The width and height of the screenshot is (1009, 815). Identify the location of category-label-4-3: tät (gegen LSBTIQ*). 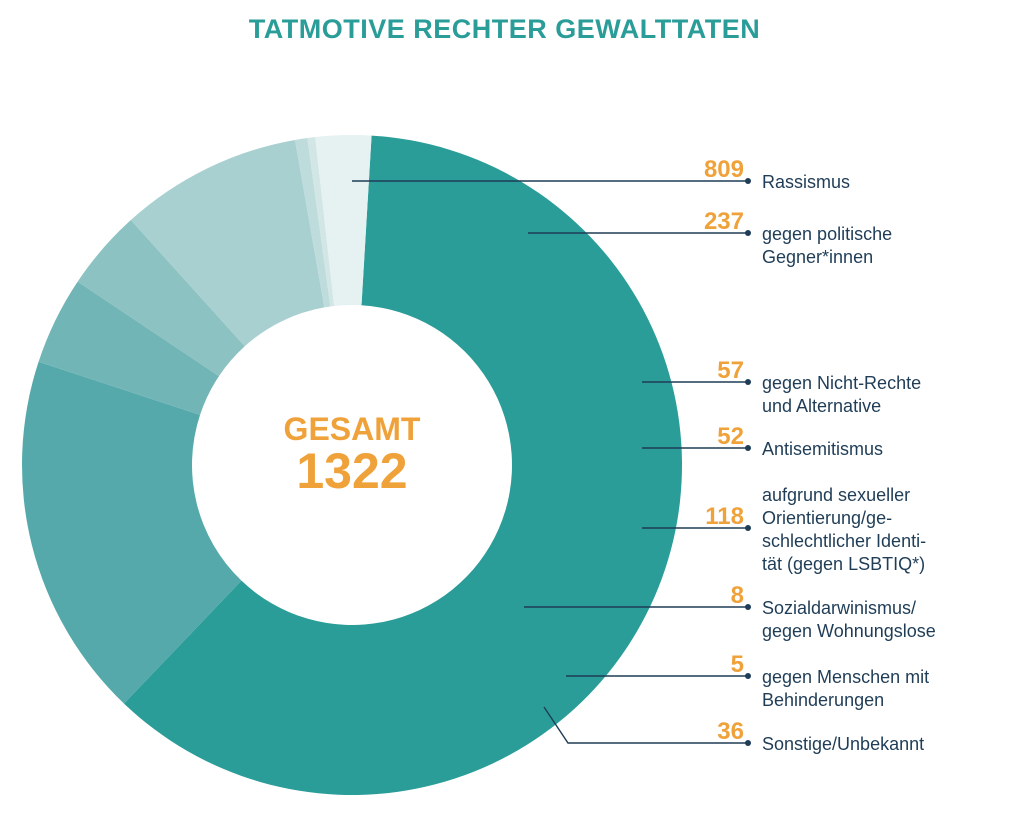
(843, 564).